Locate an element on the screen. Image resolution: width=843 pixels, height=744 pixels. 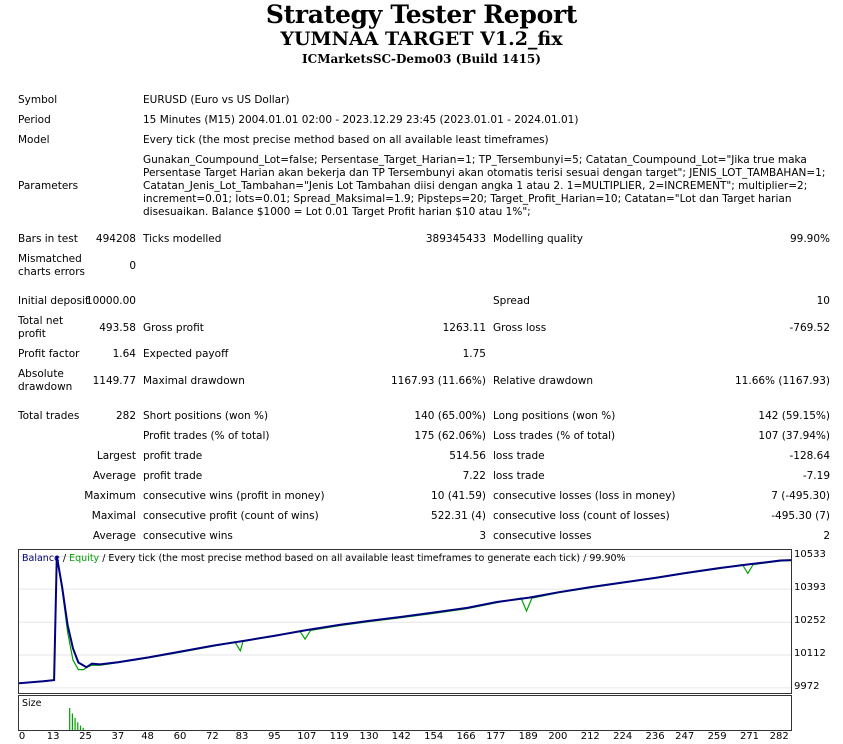
maximal-cons-profit-label: consecutive profit (count of wins) is located at coordinates (231, 516).